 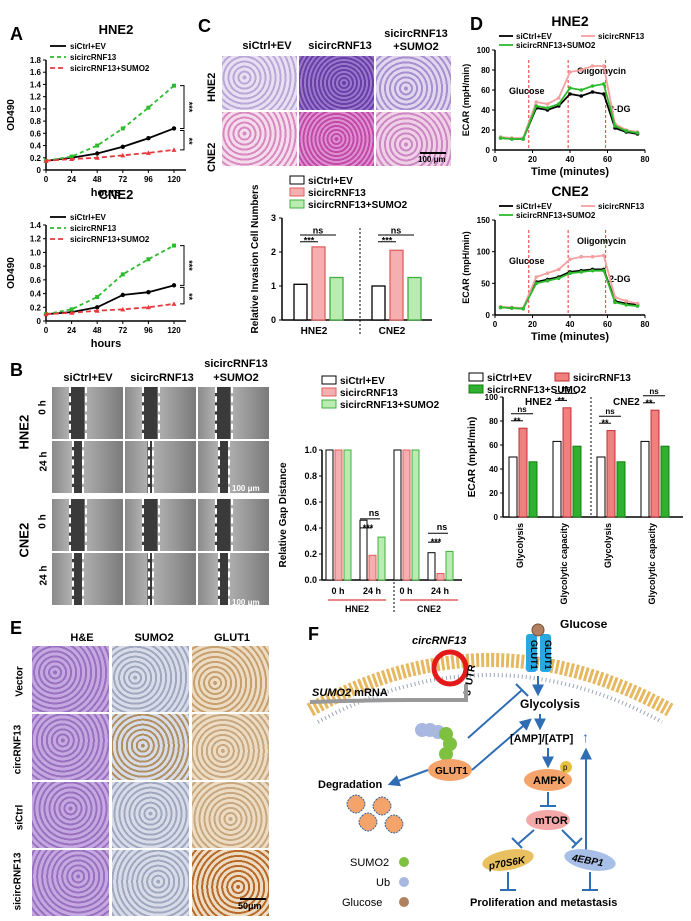 I want to click on up-arrow-icon: ↑, so click(x=585, y=737).